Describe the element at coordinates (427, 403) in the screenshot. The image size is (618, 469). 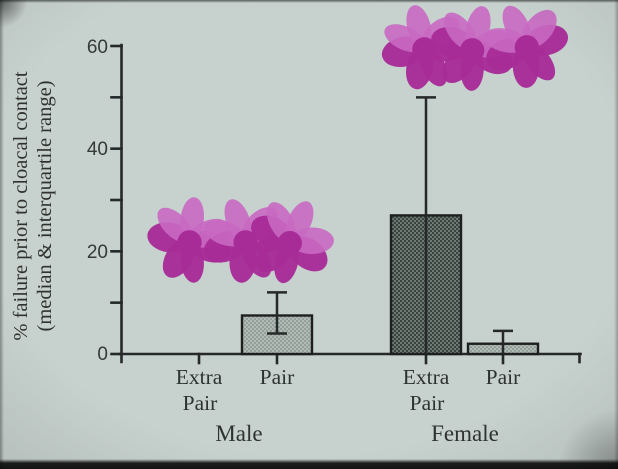
I see `label-female-extra-2: Pair` at that location.